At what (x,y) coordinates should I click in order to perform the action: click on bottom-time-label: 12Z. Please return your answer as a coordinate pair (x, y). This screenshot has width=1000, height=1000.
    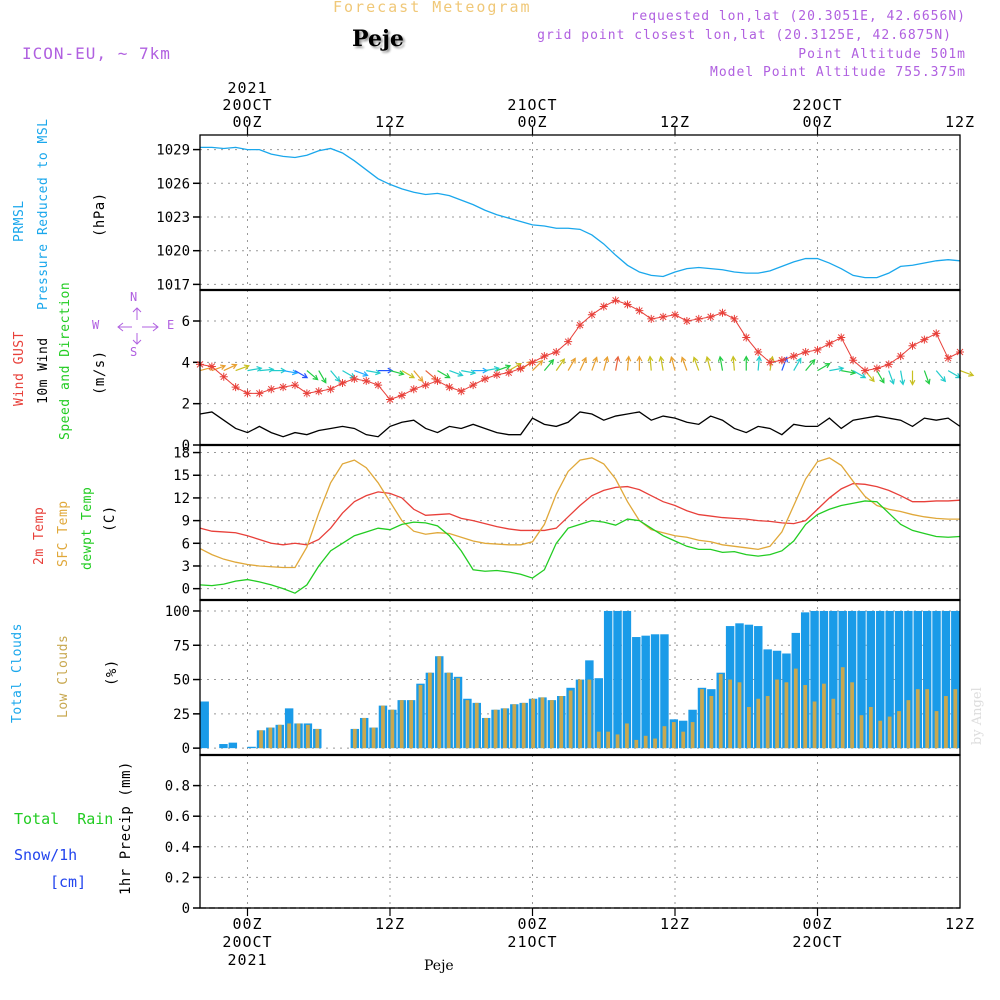
    Looking at the image, I should click on (960, 924).